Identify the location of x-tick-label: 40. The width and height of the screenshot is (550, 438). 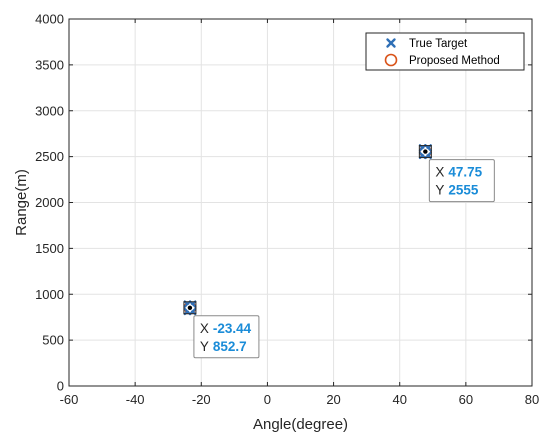
(399, 399).